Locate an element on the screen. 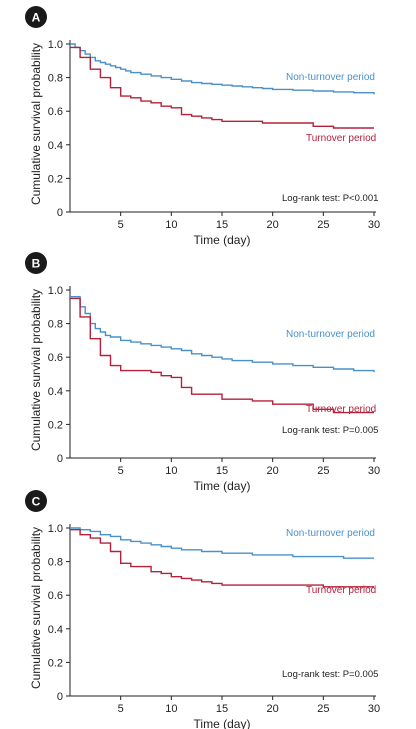 The height and width of the screenshot is (729, 416). panel-letter: B is located at coordinates (36, 264).